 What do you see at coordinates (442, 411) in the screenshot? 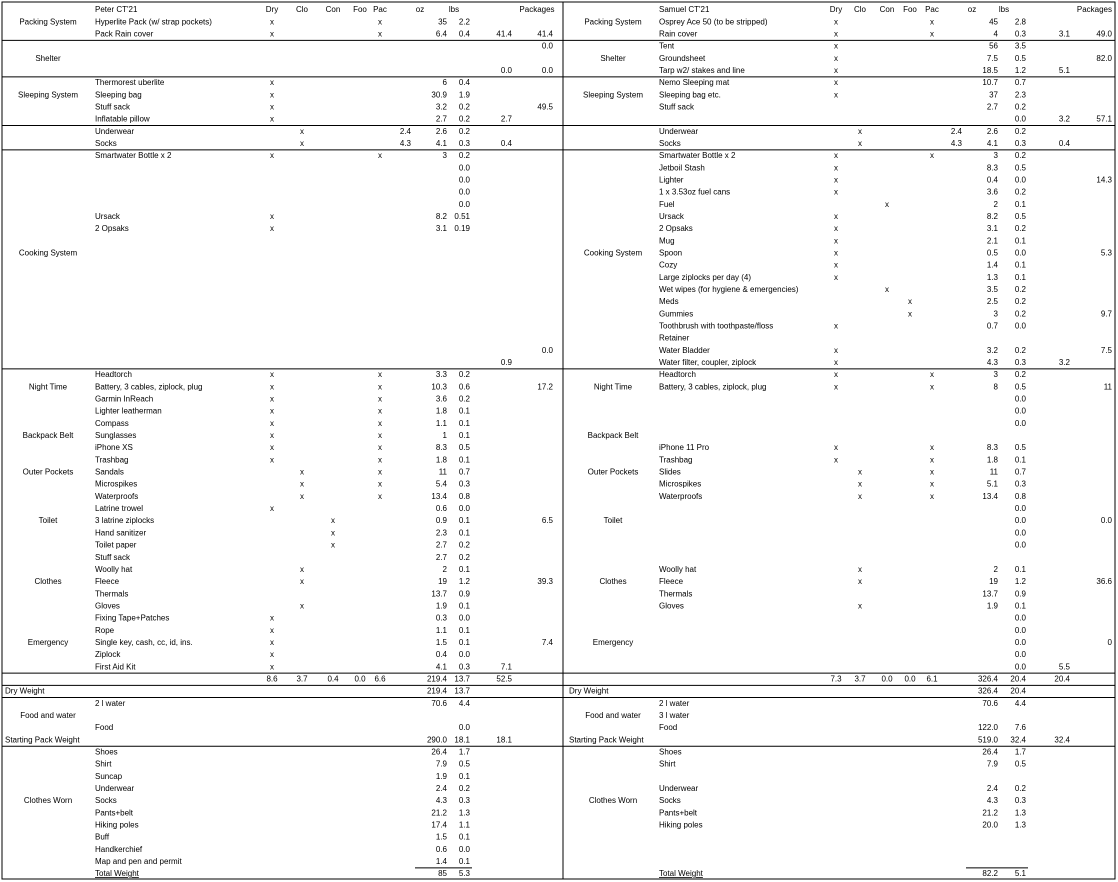
I see `cell-oz: 1.8` at bounding box center [442, 411].